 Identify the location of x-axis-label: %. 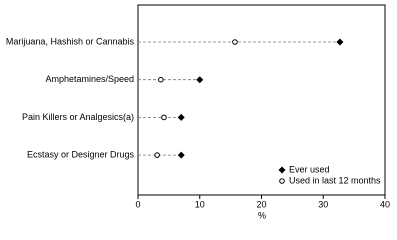
(262, 215).